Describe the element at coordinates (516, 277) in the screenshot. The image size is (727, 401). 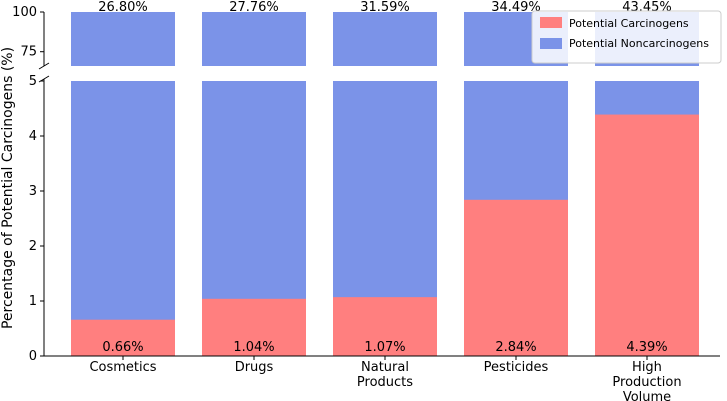
I see `bar-carcinogens-pesticides` at that location.